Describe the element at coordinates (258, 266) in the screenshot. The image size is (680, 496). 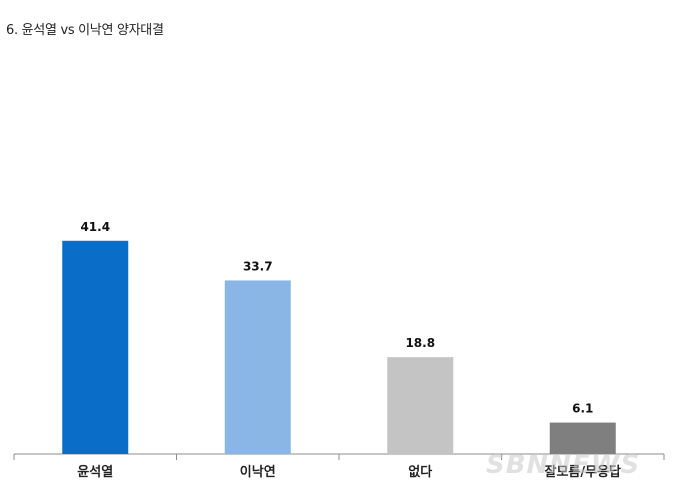
I see `value-label: 33.7` at that location.